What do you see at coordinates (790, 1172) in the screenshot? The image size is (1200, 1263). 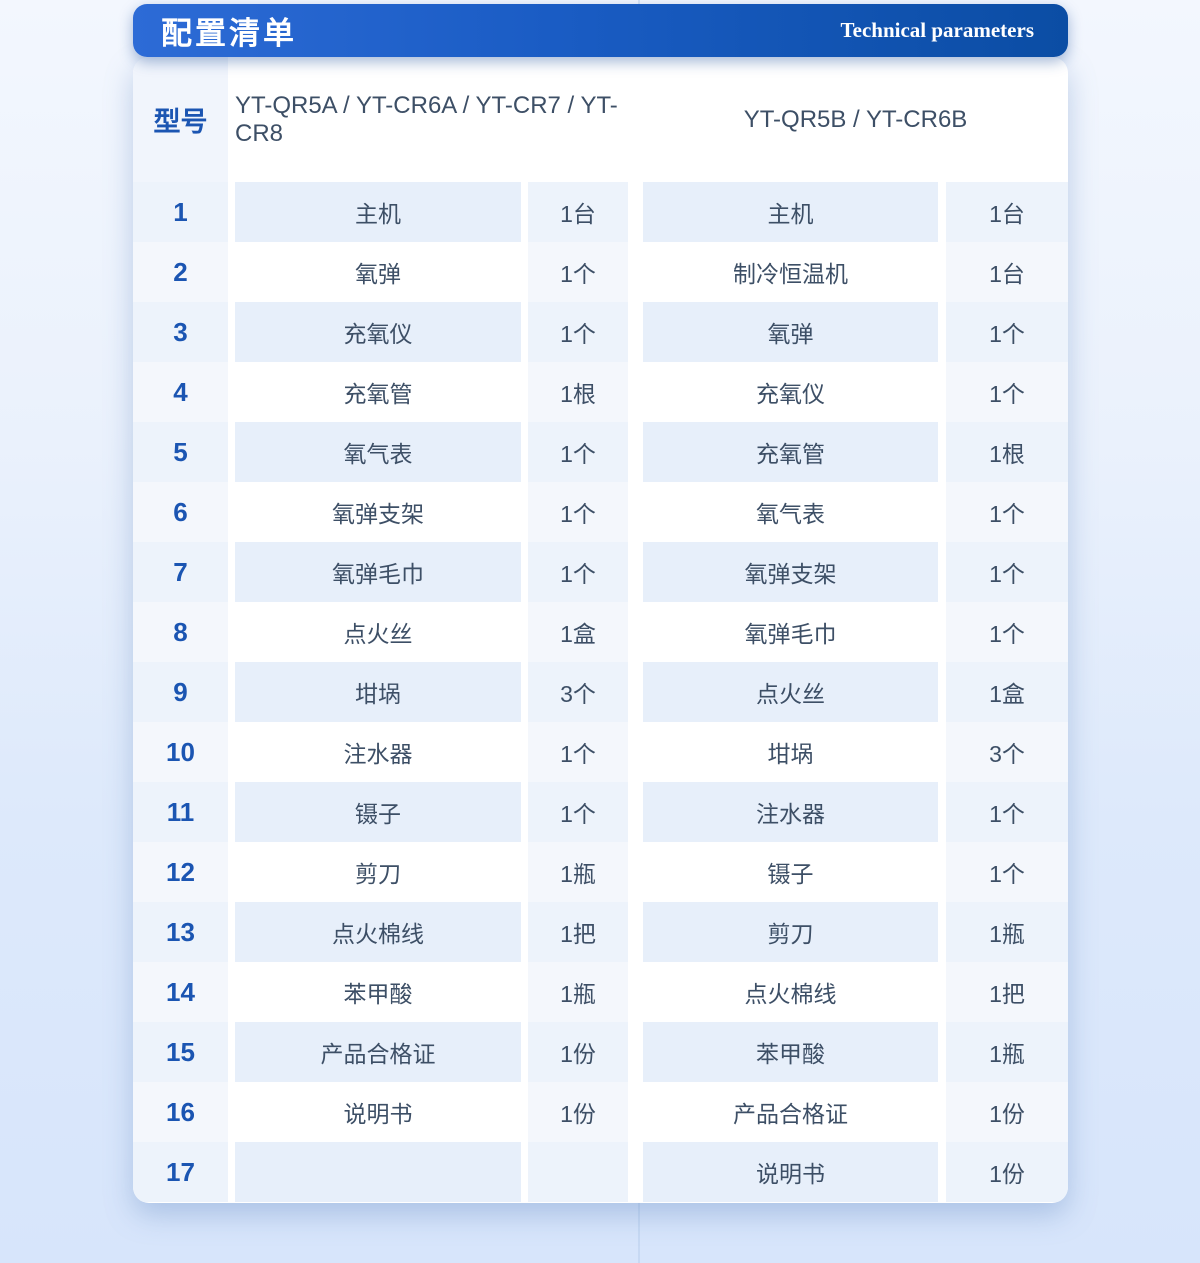 I see `item-name-b: 说明书` at bounding box center [790, 1172].